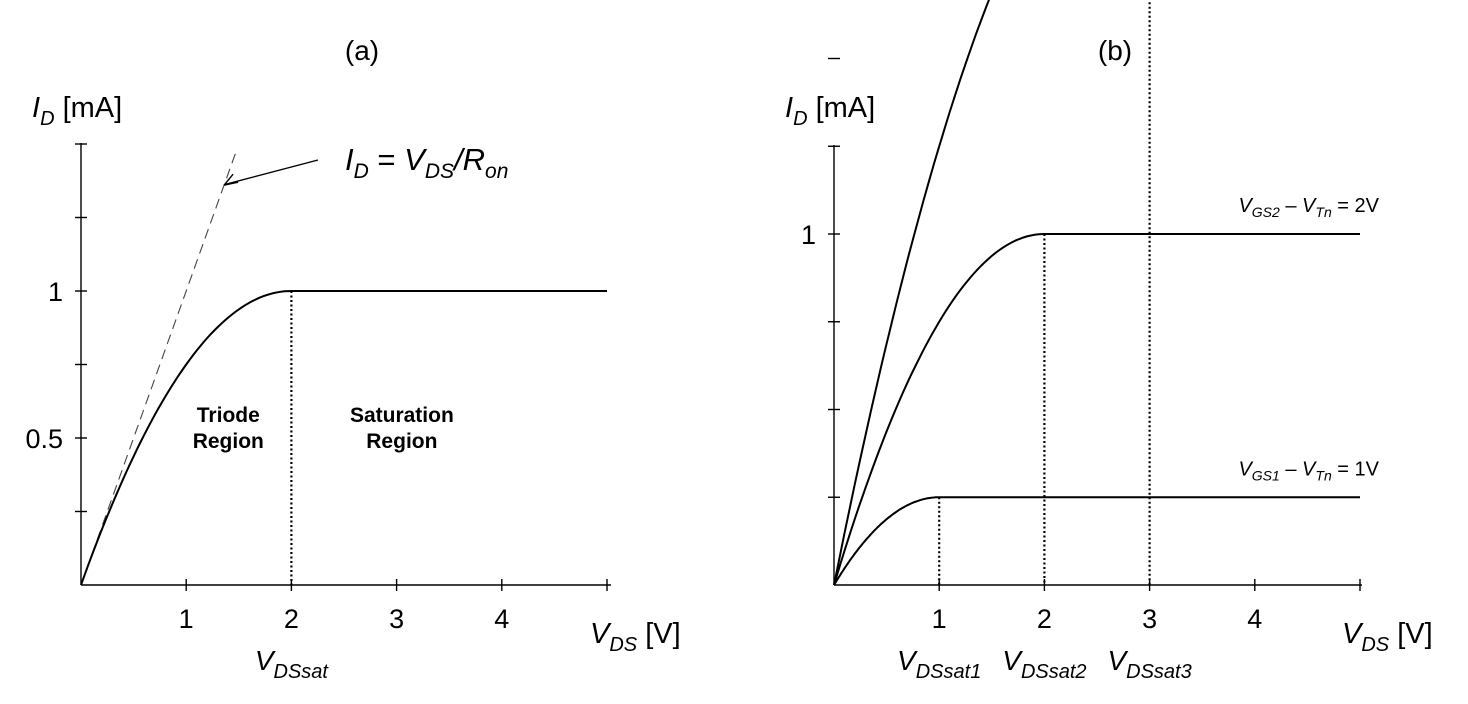  What do you see at coordinates (159, 367) in the screenshot?
I see `asymptote-line` at bounding box center [159, 367].